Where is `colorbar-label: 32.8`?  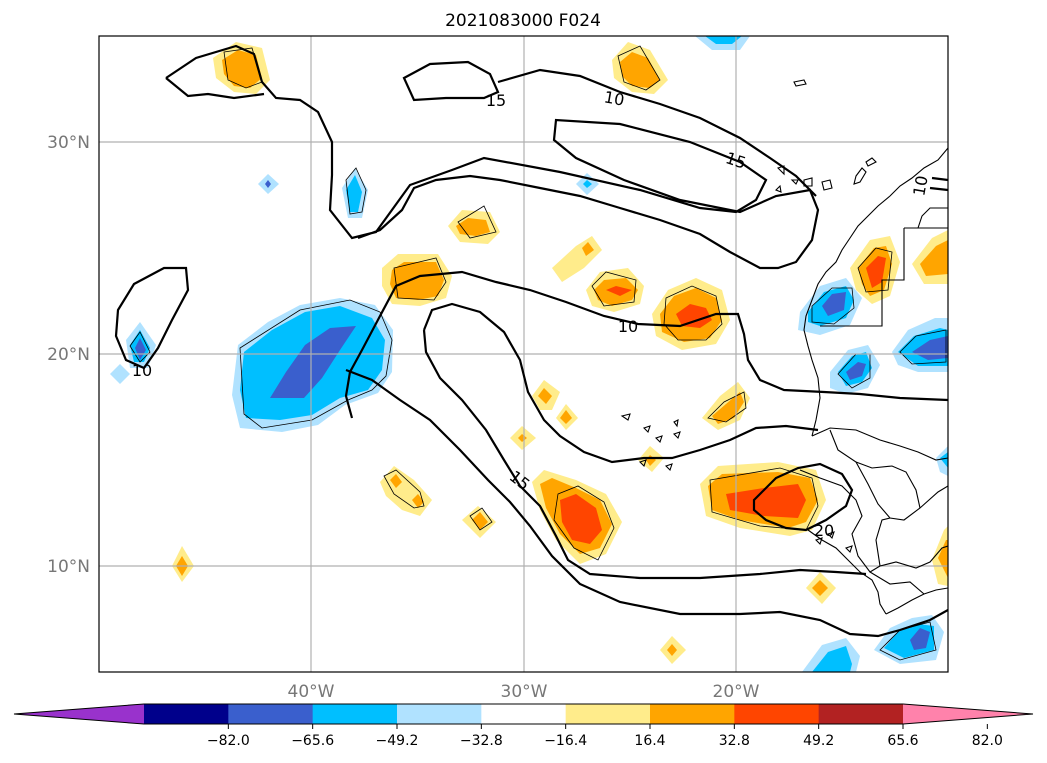
colorbar-label: 32.8 is located at coordinates (734, 741).